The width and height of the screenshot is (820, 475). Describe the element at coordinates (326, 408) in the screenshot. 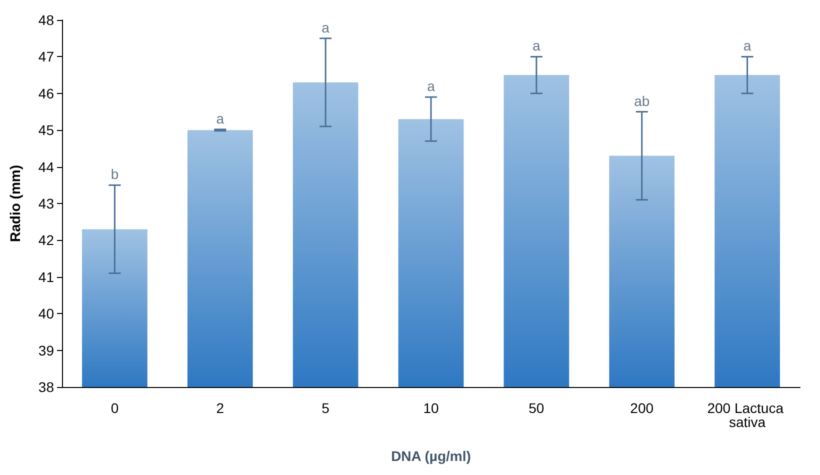

I see `x-tick-label: 5` at that location.